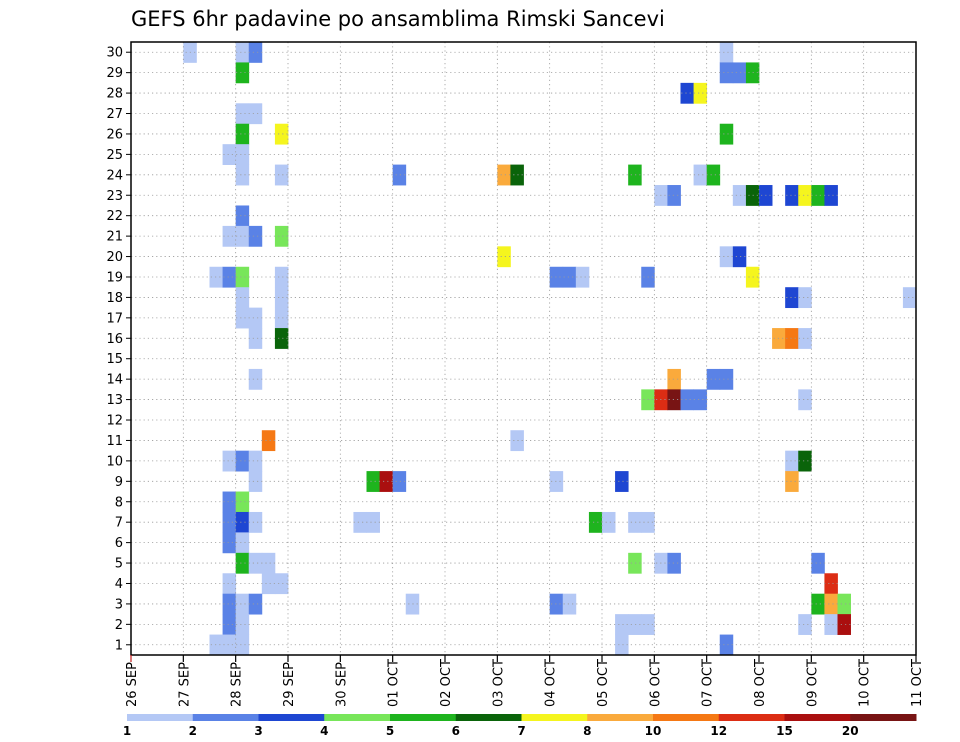 The width and height of the screenshot is (960, 742). What do you see at coordinates (394, 683) in the screenshot?
I see `x-tick-label: 01 OCT` at bounding box center [394, 683].